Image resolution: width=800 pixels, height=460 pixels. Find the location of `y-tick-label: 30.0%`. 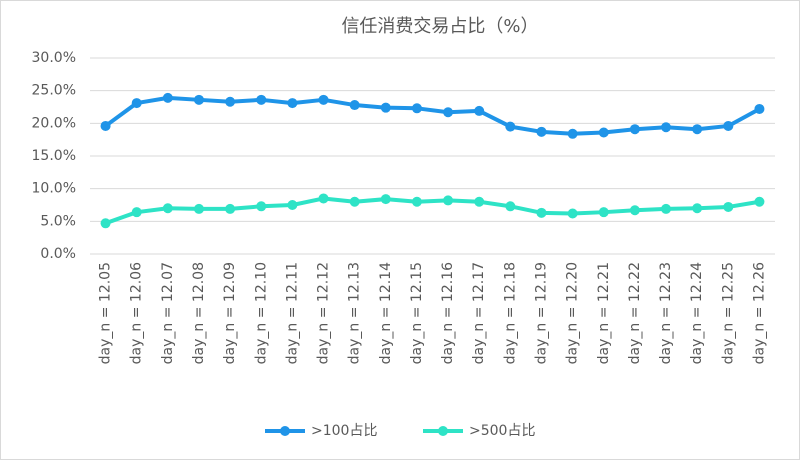

y-tick-label: 30.0% is located at coordinates (54, 58).